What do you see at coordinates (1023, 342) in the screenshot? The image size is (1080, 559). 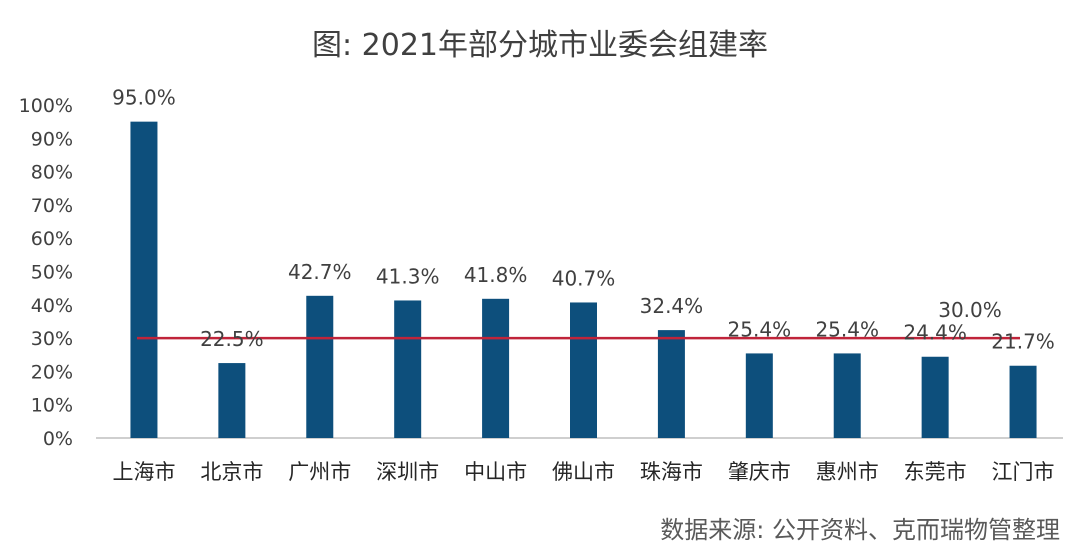 I see `bar-data-label: 21.7%` at bounding box center [1023, 342].